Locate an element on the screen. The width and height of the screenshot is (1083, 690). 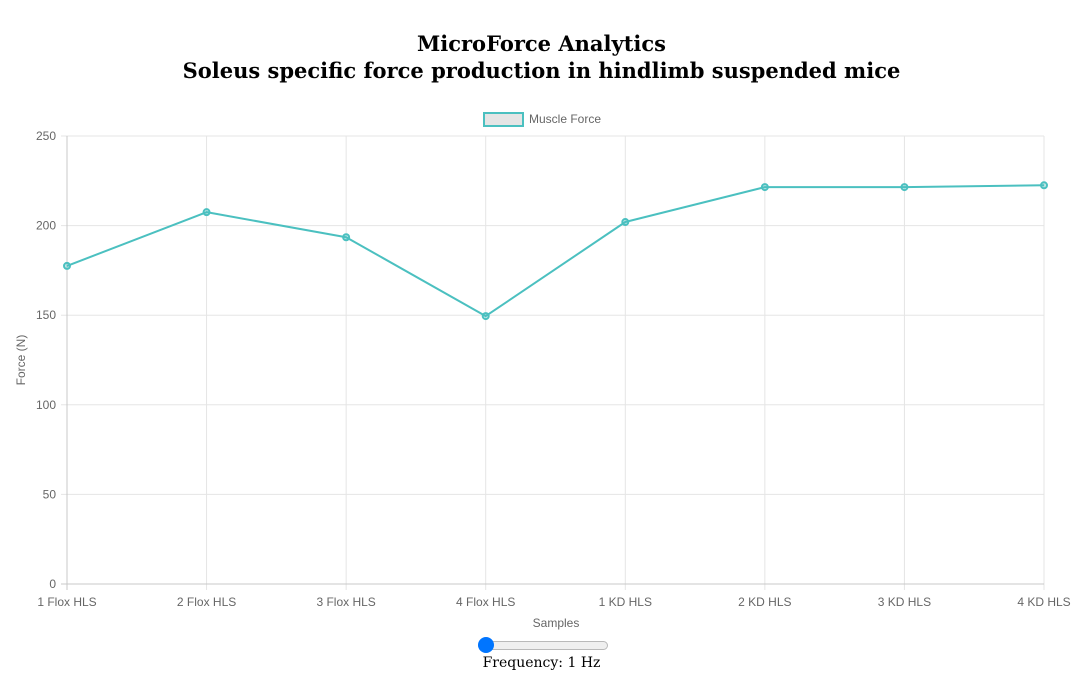
y-tick-label: 0 is located at coordinates (52, 584).